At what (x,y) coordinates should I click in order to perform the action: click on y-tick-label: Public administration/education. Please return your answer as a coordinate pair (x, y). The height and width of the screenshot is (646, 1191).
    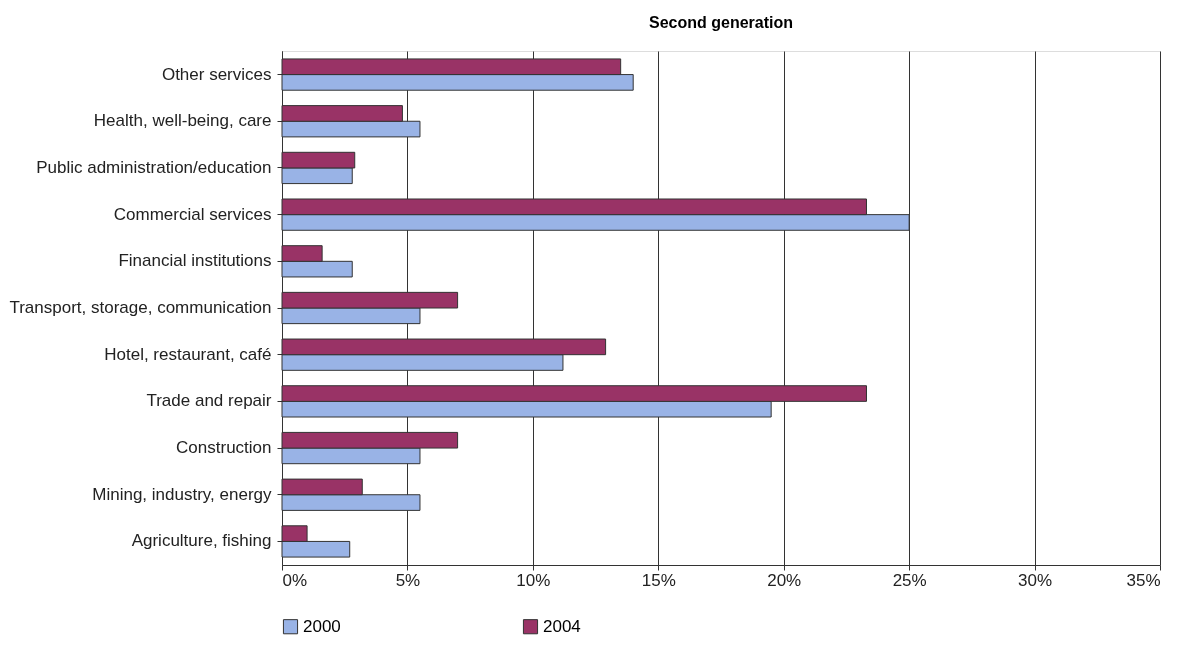
    Looking at the image, I should click on (154, 167).